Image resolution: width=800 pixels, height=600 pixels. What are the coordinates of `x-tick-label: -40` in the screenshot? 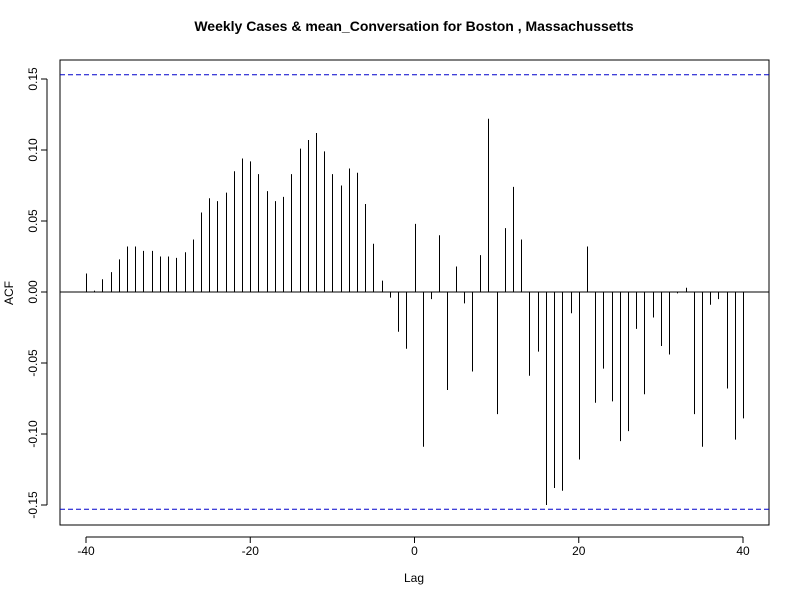 It's located at (86, 551).